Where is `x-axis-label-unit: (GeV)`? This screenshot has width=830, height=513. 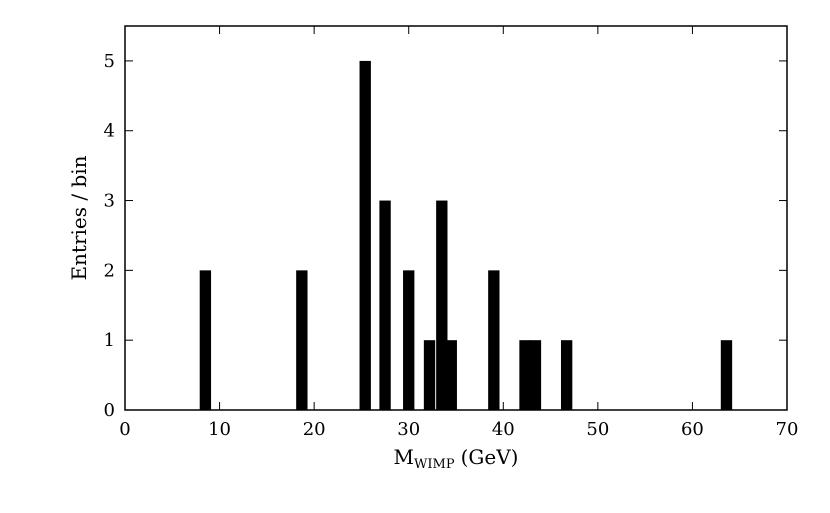
x-axis-label-unit: (GeV) is located at coordinates (490, 457).